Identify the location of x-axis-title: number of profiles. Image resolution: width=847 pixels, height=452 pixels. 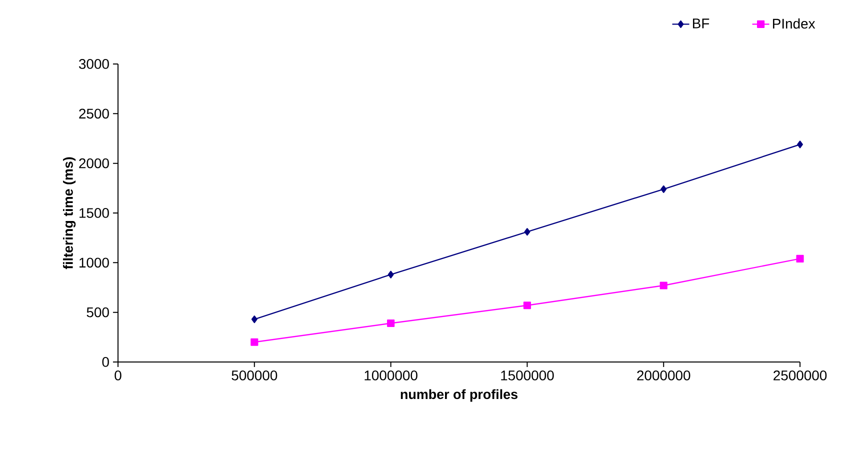
(459, 395).